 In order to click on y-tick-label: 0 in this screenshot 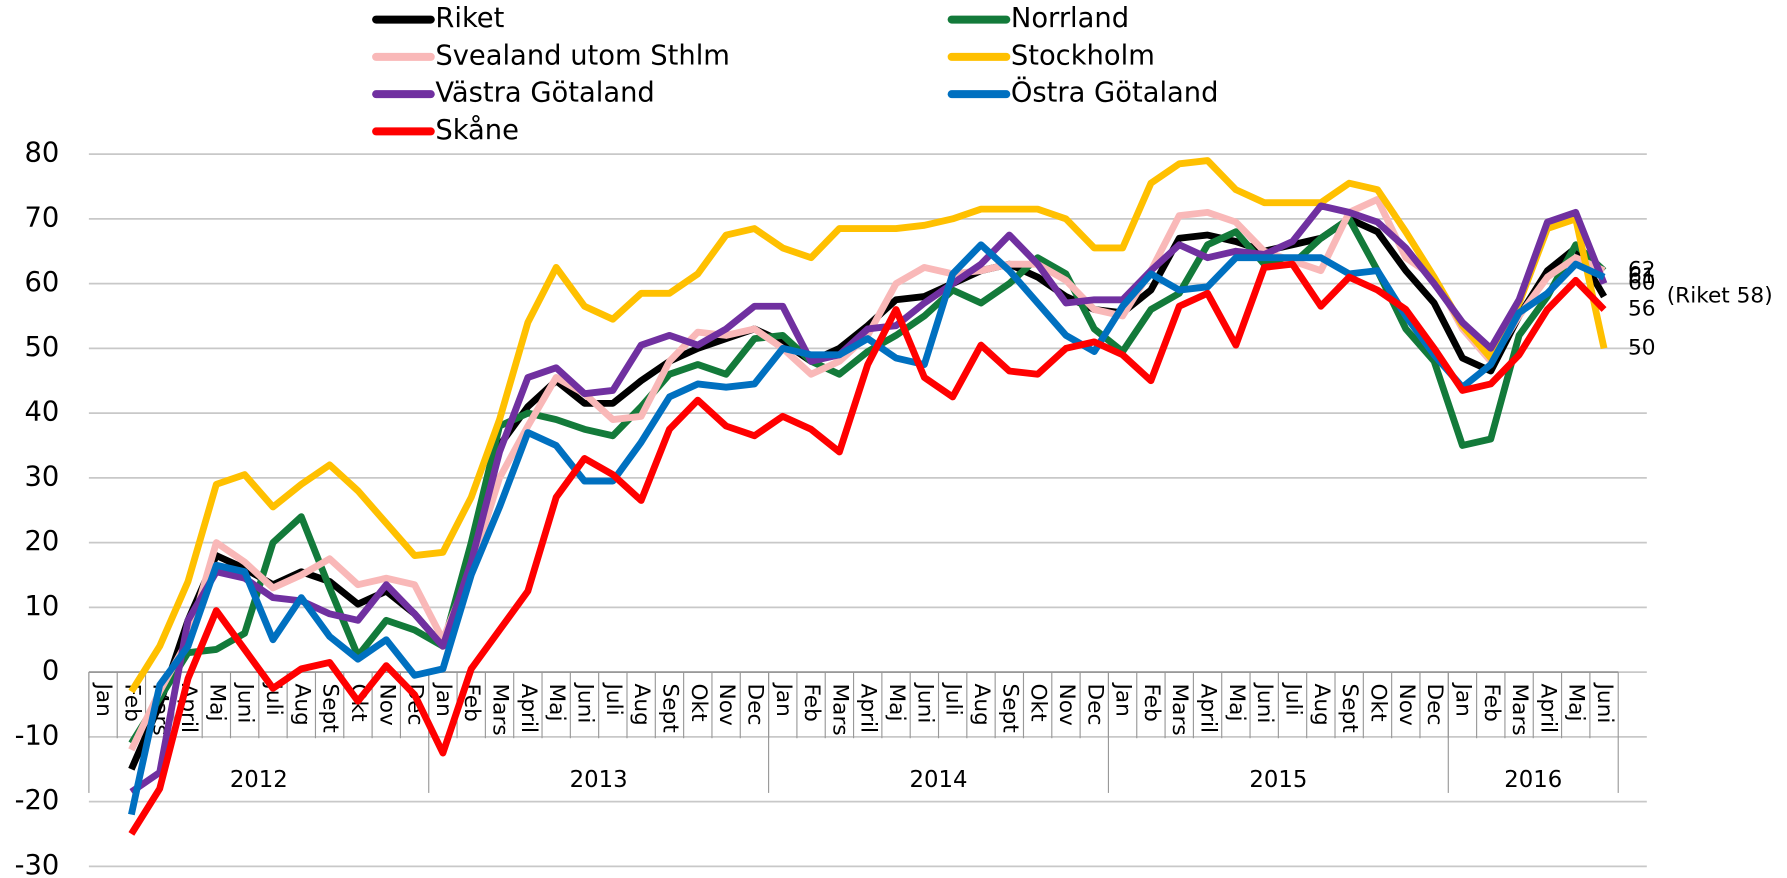, I will do `click(50, 671)`.